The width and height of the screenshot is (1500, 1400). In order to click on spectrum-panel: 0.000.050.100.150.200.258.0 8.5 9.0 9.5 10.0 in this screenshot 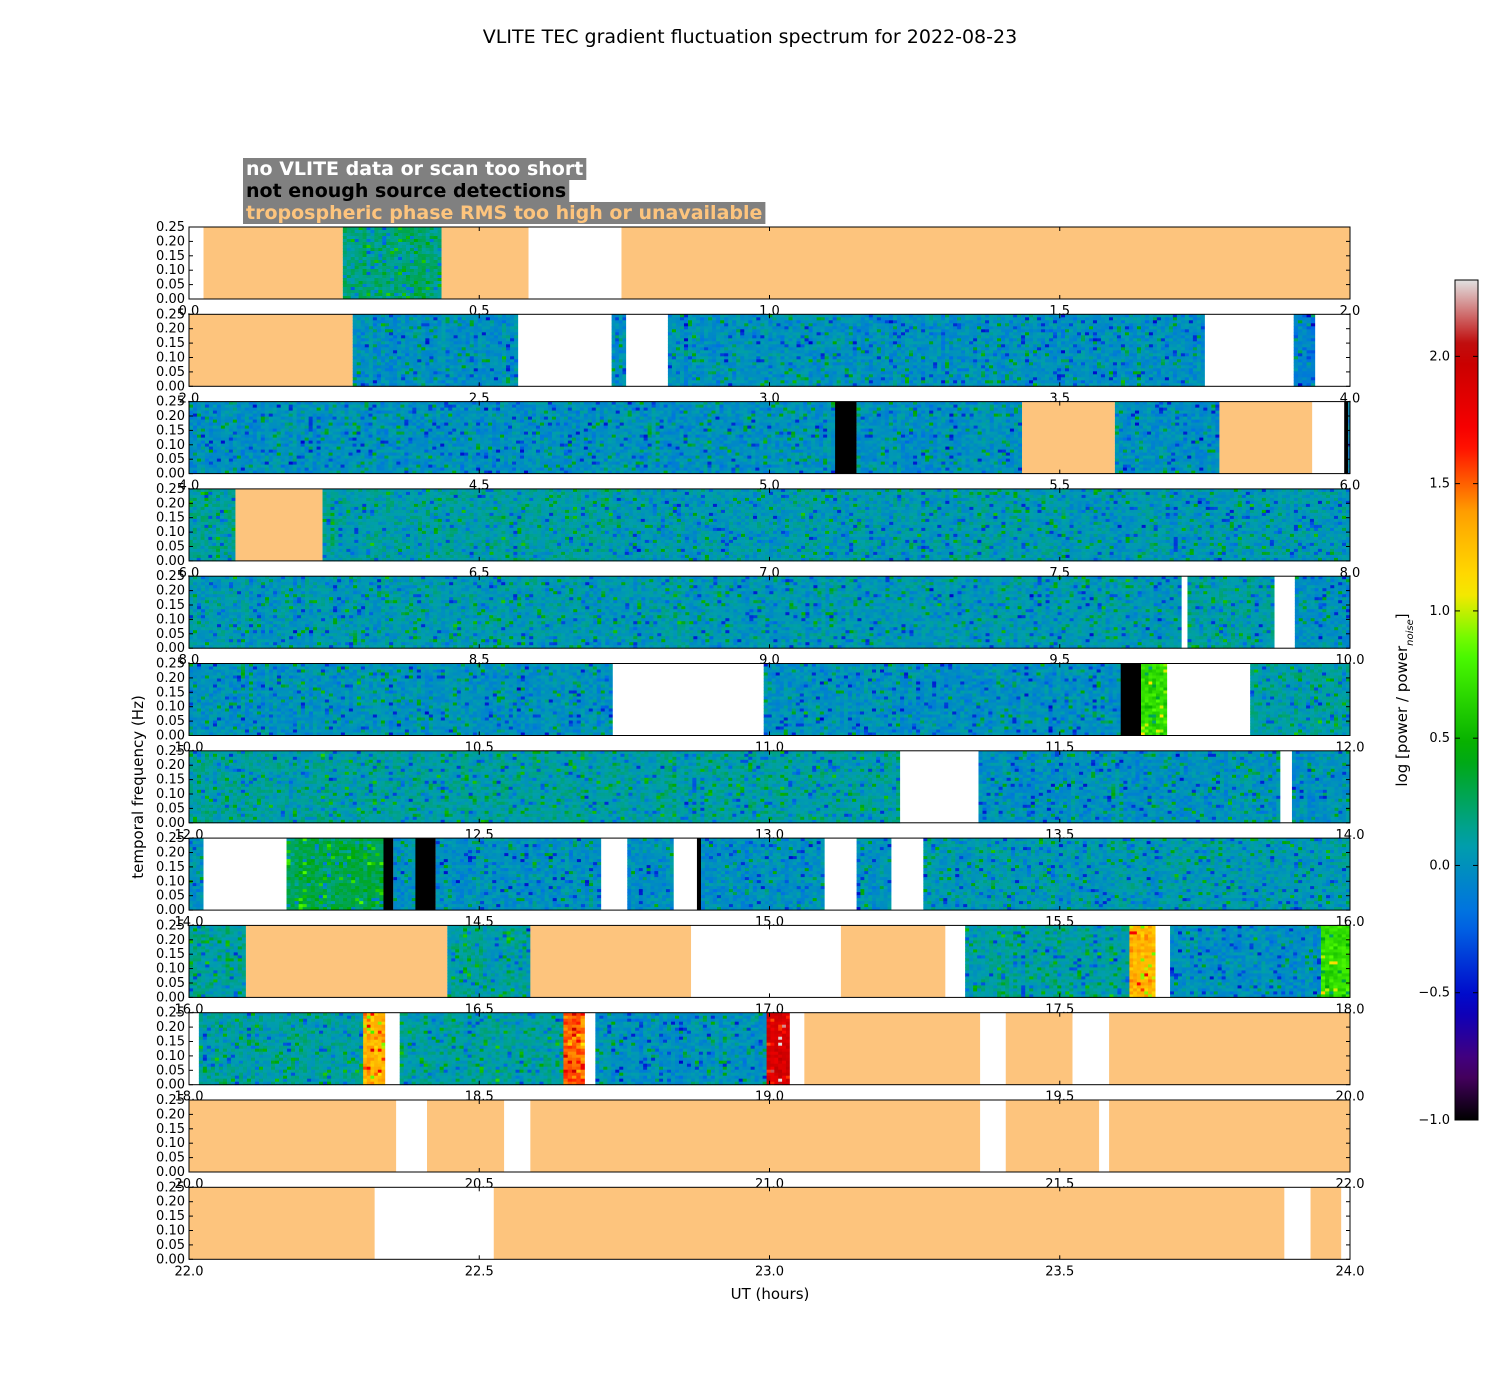, I will do `click(760, 618)`.